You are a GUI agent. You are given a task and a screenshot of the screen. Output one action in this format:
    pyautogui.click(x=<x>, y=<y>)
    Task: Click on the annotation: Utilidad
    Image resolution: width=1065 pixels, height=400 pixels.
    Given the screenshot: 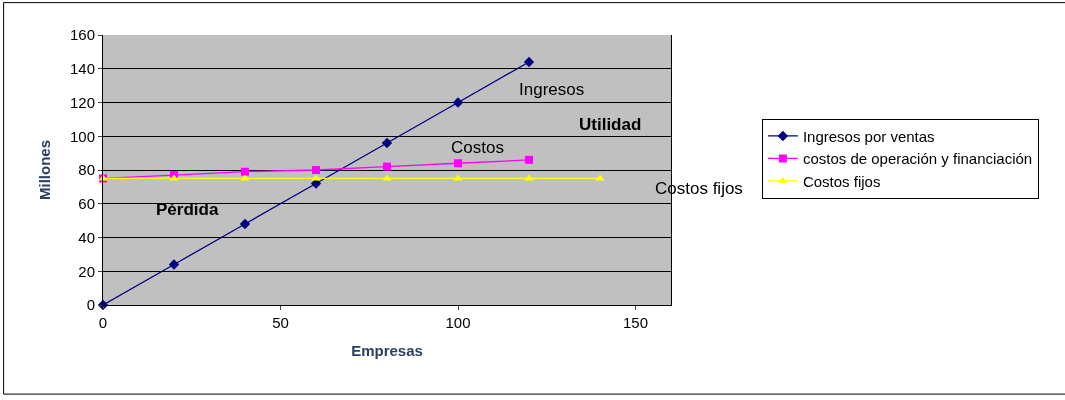 What is the action you would take?
    pyautogui.click(x=610, y=124)
    